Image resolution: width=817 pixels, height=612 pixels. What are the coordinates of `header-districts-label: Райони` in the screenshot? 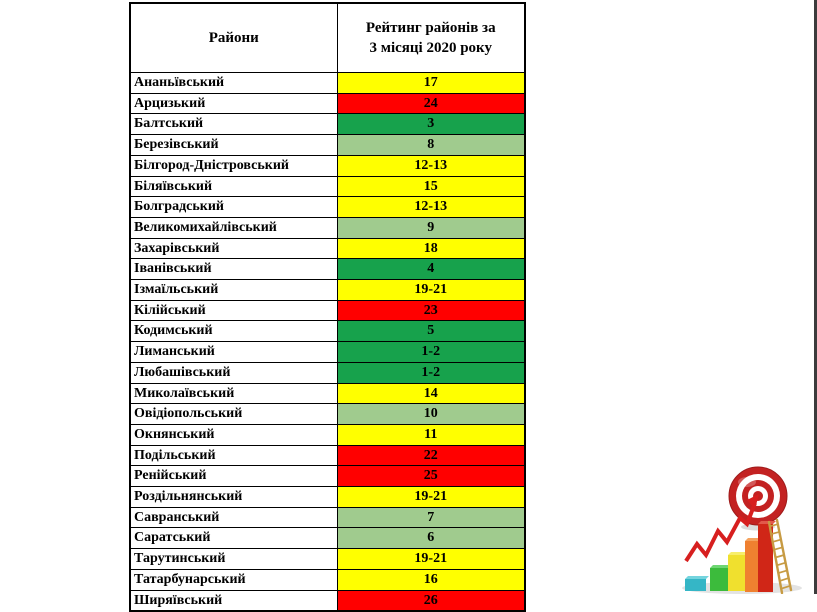 It's located at (233, 37).